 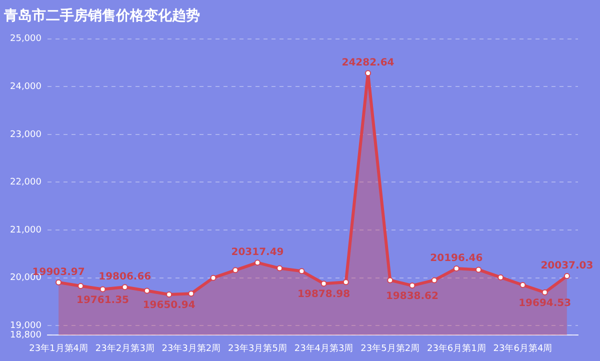 What do you see at coordinates (522, 348) in the screenshot?
I see `x-tick-label: 23年6月第4周` at bounding box center [522, 348].